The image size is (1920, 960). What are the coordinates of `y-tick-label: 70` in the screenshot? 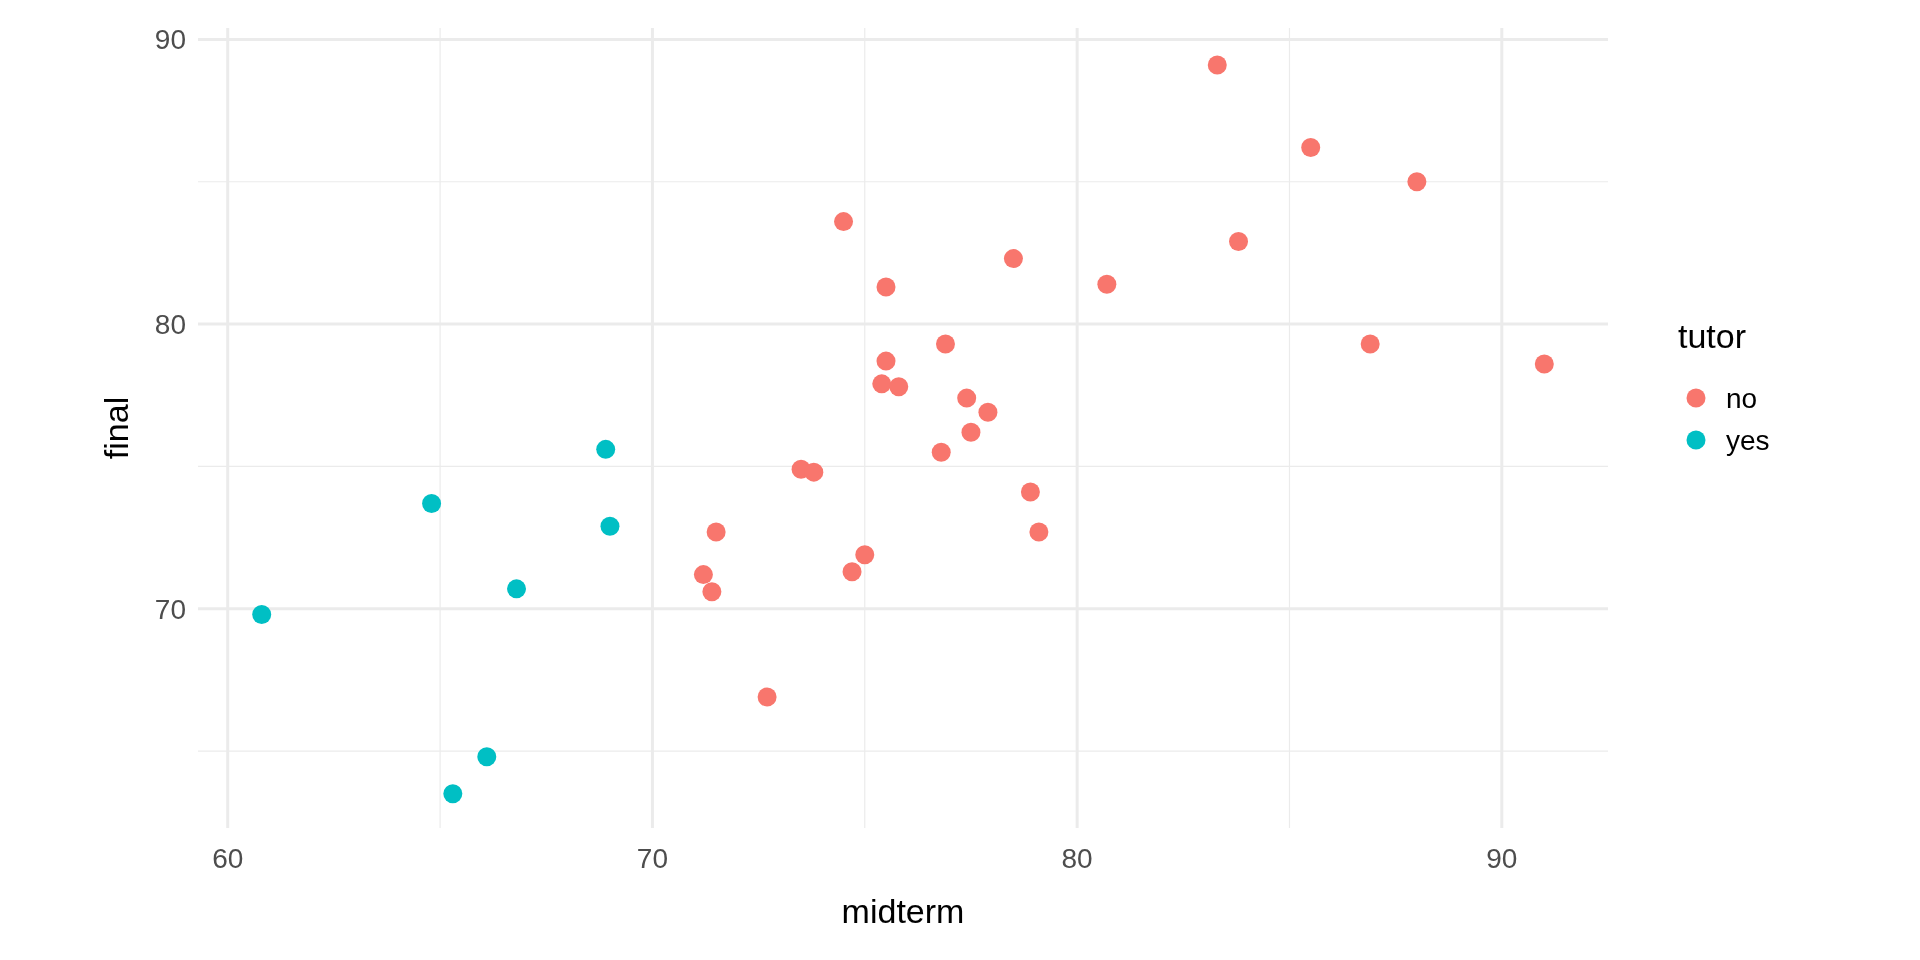 It's located at (170, 609).